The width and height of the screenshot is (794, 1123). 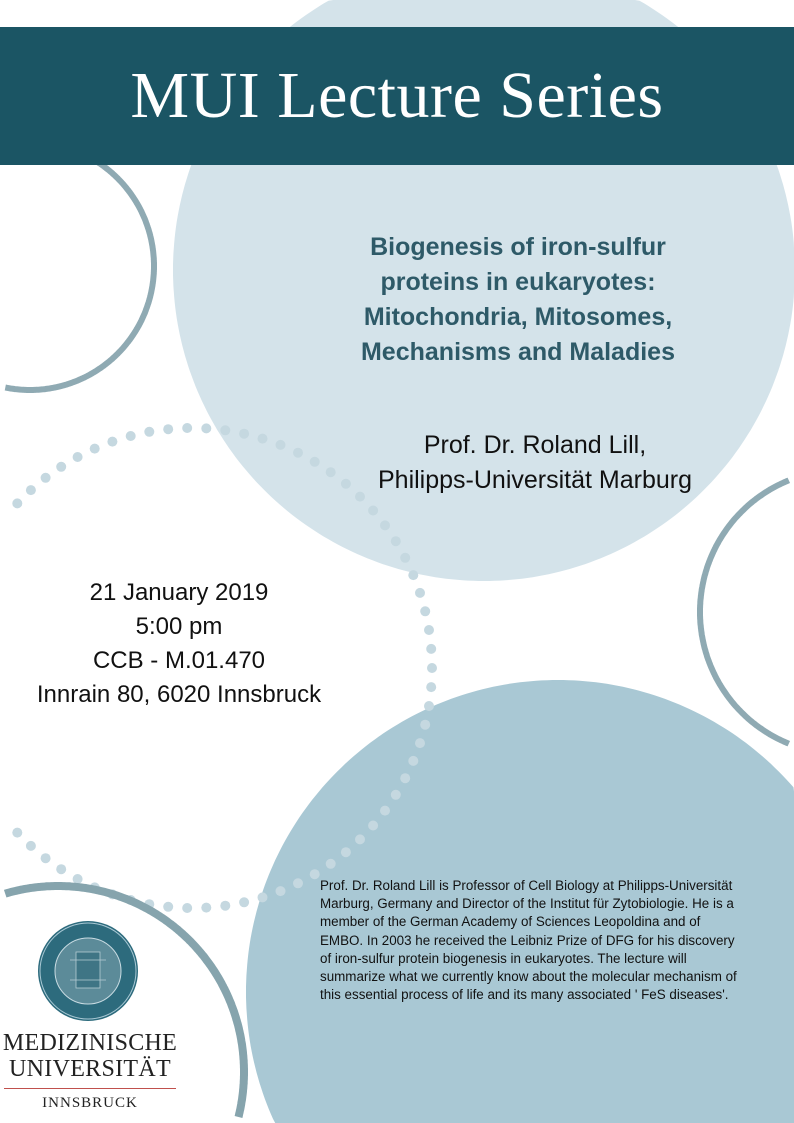 What do you see at coordinates (744, 612) in the screenshot?
I see `right-ring` at bounding box center [744, 612].